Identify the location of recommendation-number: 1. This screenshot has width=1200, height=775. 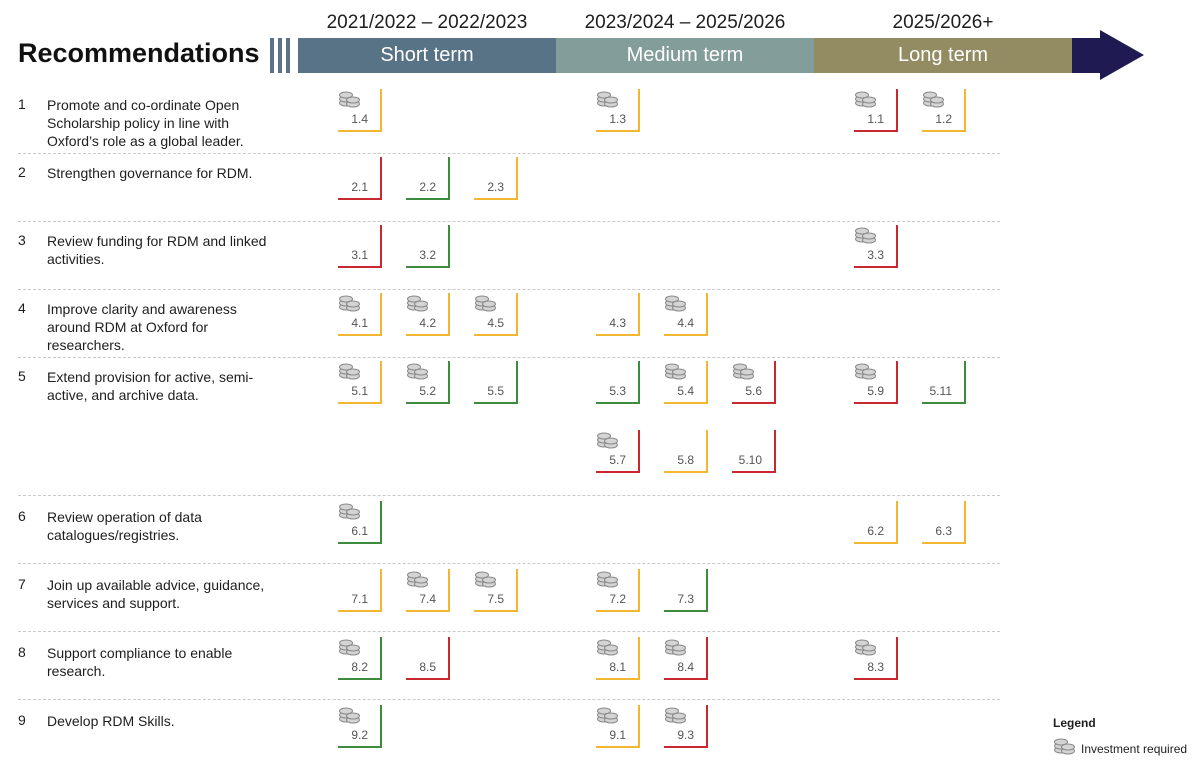
(22, 104).